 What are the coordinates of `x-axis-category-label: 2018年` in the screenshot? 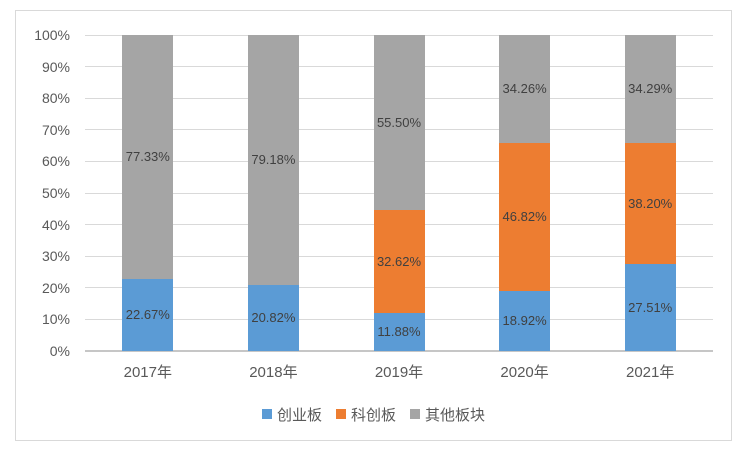 It's located at (273, 372).